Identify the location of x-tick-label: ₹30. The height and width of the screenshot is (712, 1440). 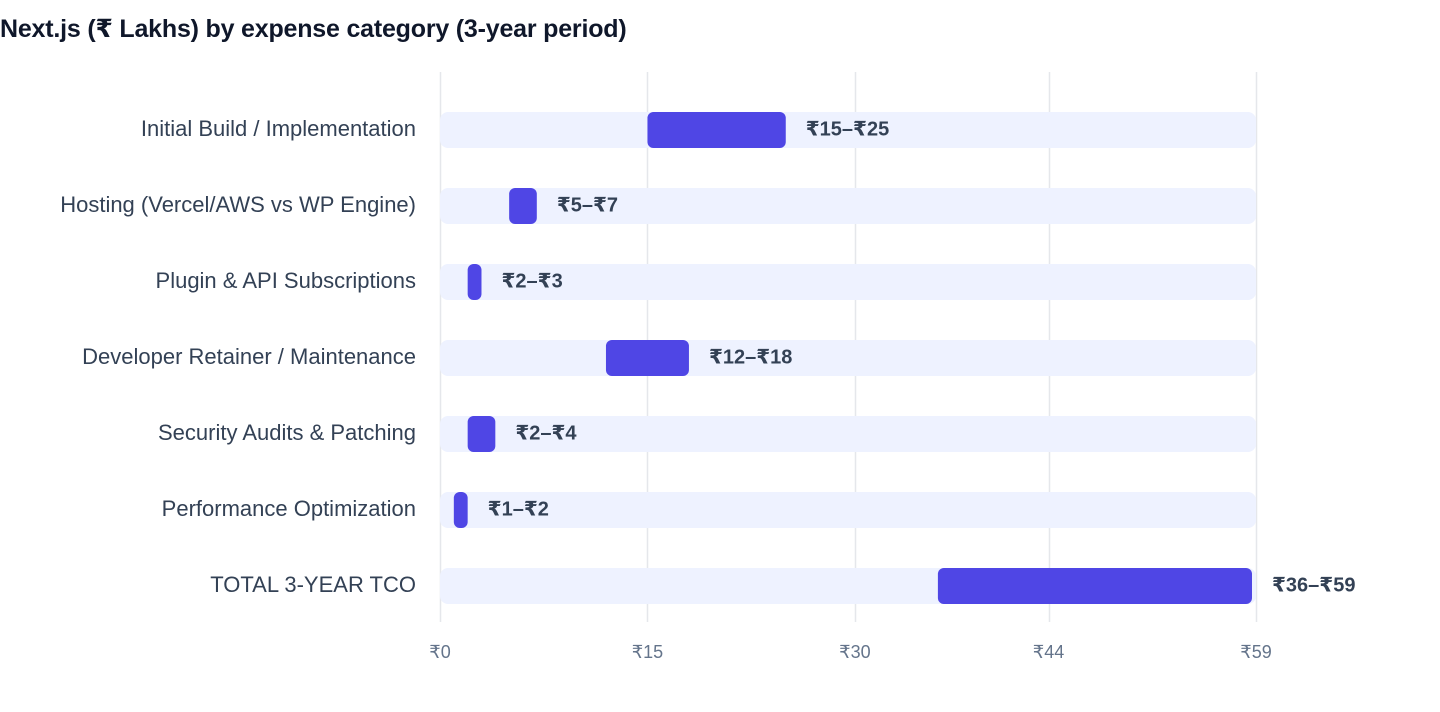
(854, 652).